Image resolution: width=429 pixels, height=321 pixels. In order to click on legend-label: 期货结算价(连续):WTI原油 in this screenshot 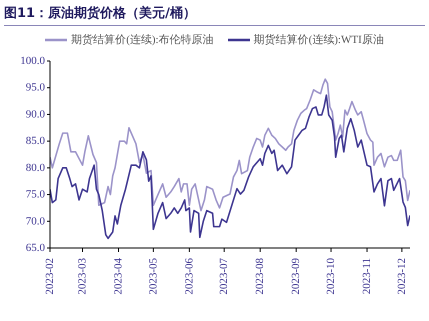, I will do `click(319, 40)`.